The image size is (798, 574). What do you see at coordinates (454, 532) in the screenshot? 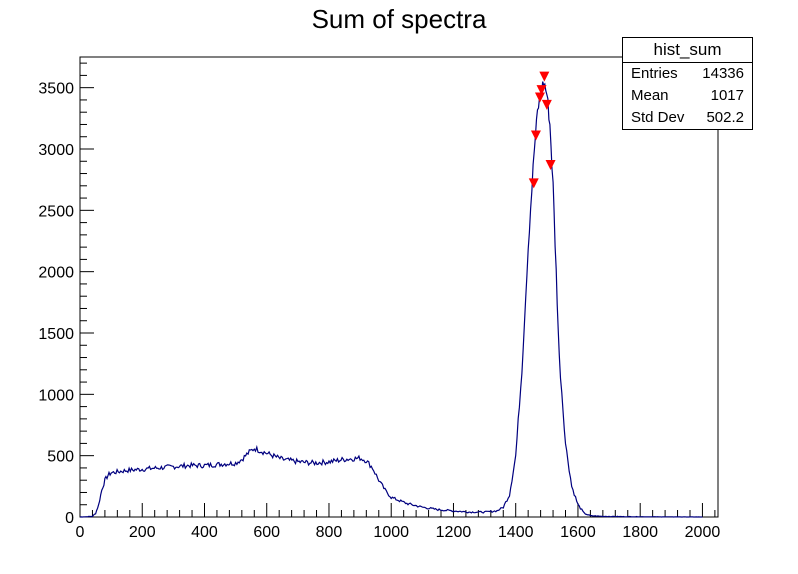
I see `x-tick-label: 1200` at bounding box center [454, 532].